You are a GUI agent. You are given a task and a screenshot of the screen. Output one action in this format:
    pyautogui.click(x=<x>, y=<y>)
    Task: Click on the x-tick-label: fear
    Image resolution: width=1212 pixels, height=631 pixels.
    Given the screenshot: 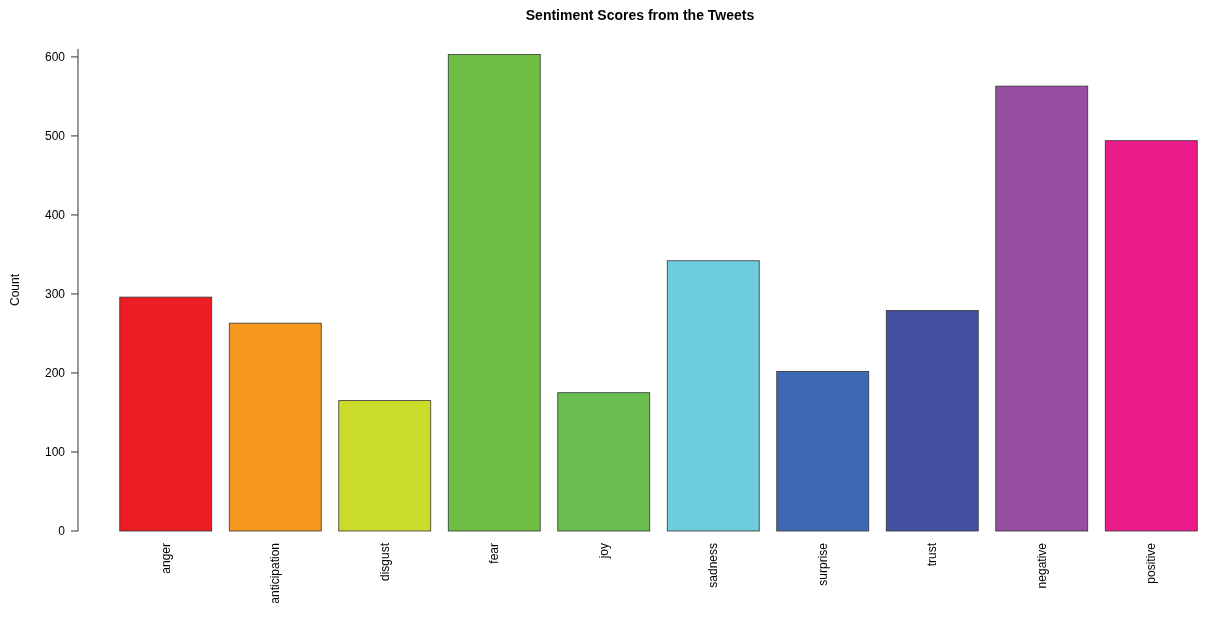 What is the action you would take?
    pyautogui.click(x=494, y=553)
    